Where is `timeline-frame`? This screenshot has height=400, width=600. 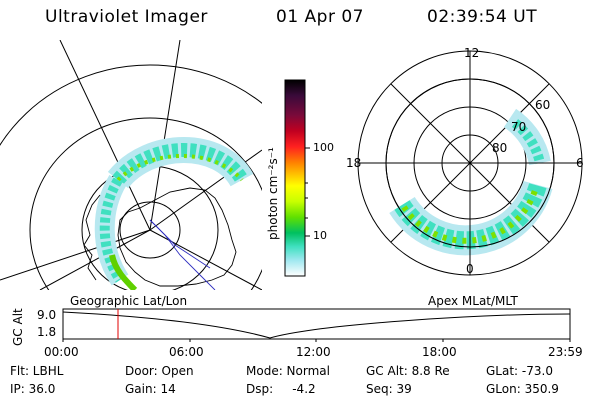
timeline-frame is located at coordinates (316, 324).